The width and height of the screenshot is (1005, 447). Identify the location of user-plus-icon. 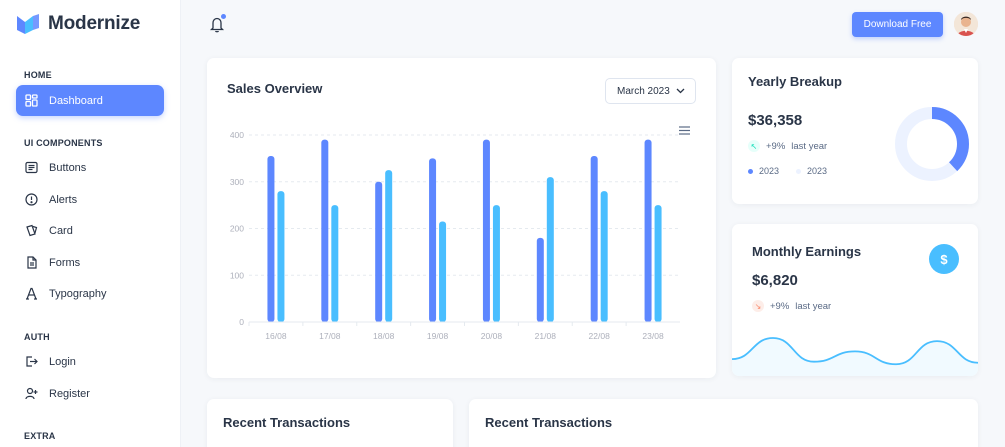
(31, 394).